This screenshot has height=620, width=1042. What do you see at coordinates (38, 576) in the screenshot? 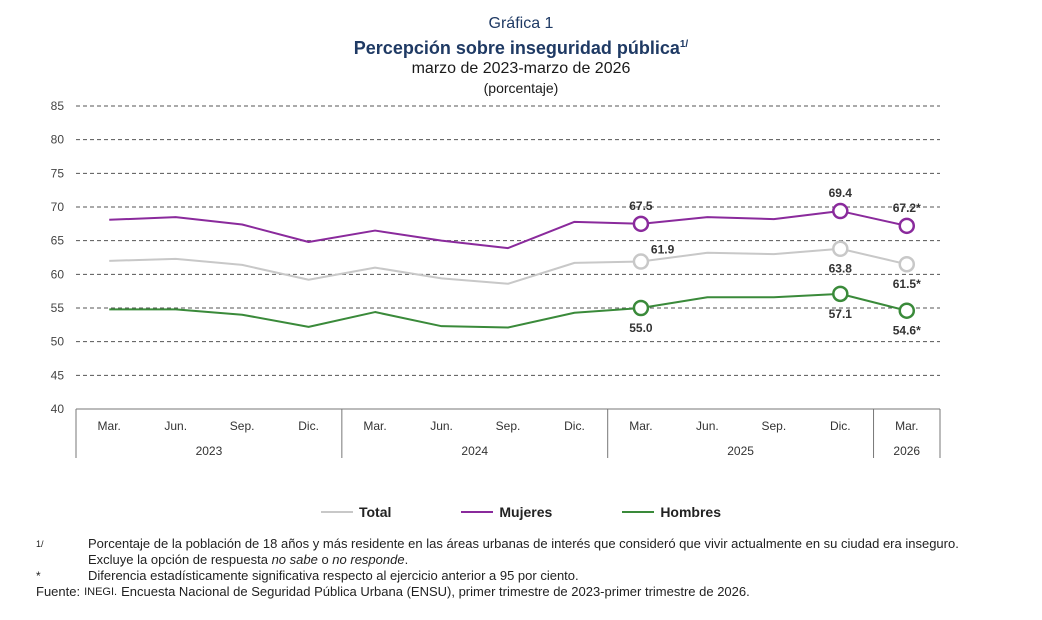
I see `footnote-star-mark: *` at bounding box center [38, 576].